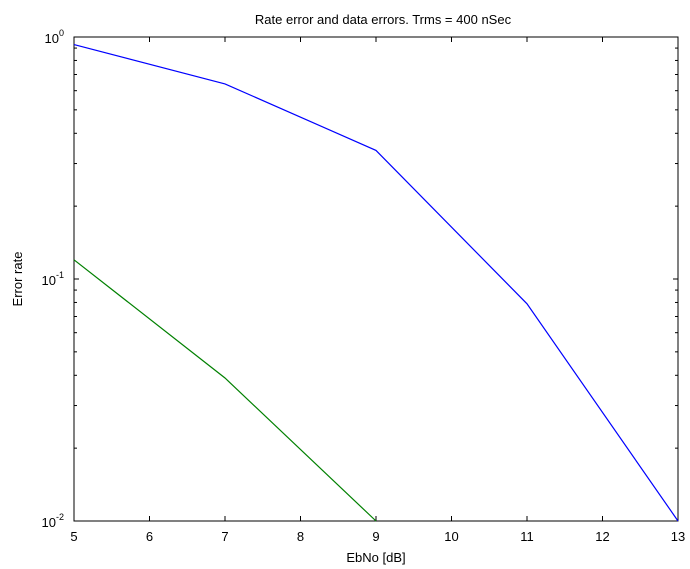  Describe the element at coordinates (54, 37) in the screenshot. I see `y-tick-label: 10⁰` at that location.